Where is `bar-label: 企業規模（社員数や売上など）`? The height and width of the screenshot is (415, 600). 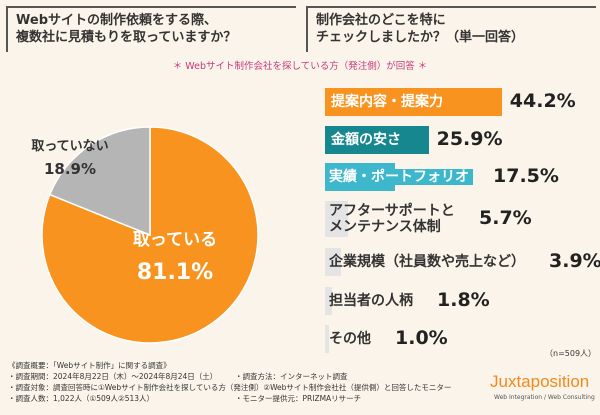 bar-label: 企業規模（社員数や売上など） is located at coordinates (427, 262).